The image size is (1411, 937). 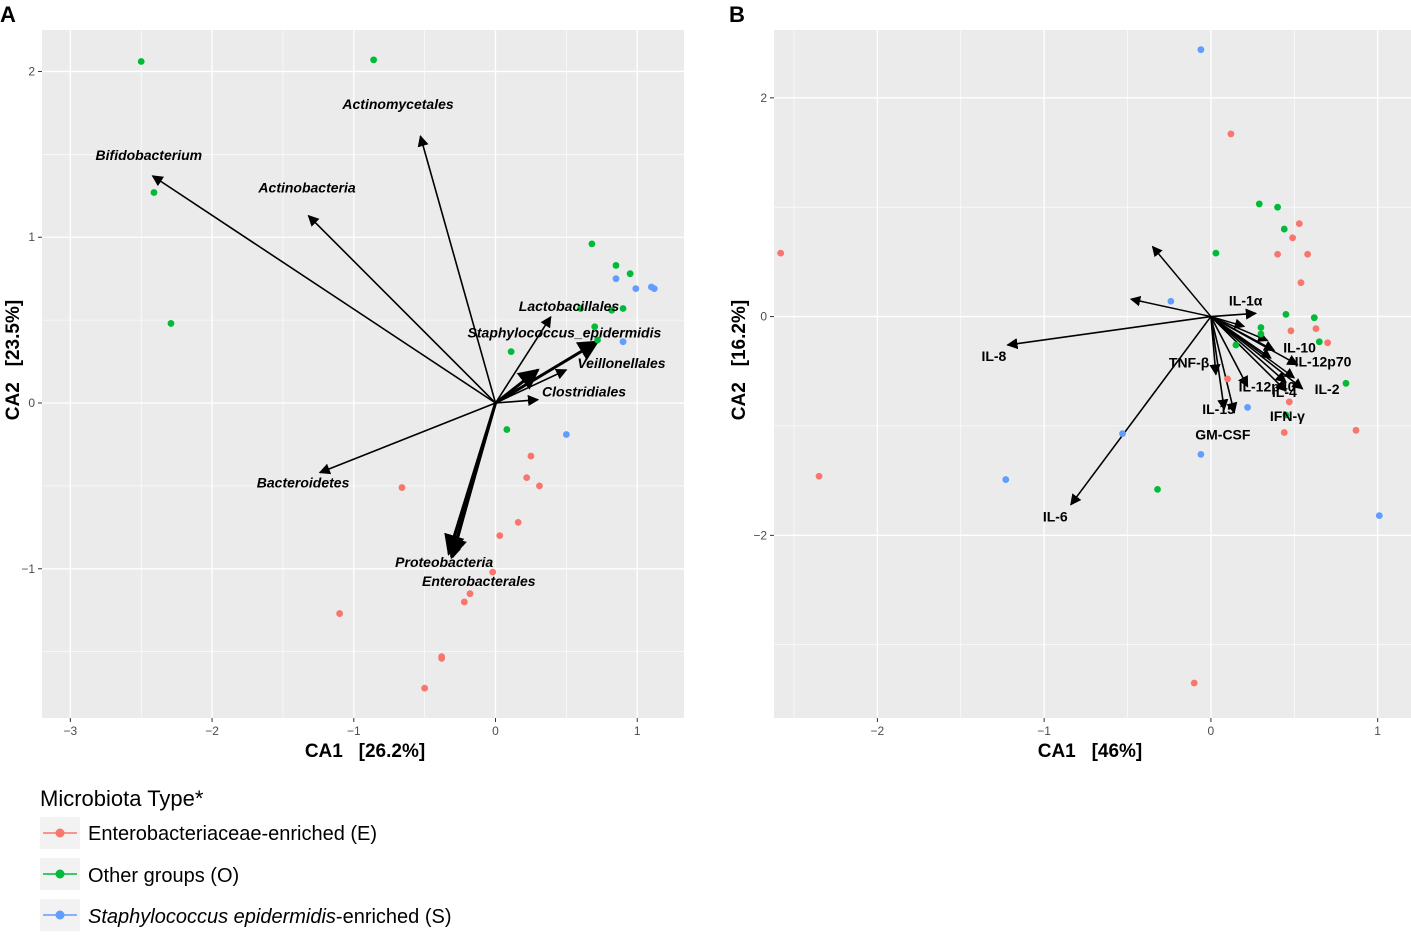 I want to click on panel-b-x-axis-title: CA1 [46%], so click(x=1090, y=751).